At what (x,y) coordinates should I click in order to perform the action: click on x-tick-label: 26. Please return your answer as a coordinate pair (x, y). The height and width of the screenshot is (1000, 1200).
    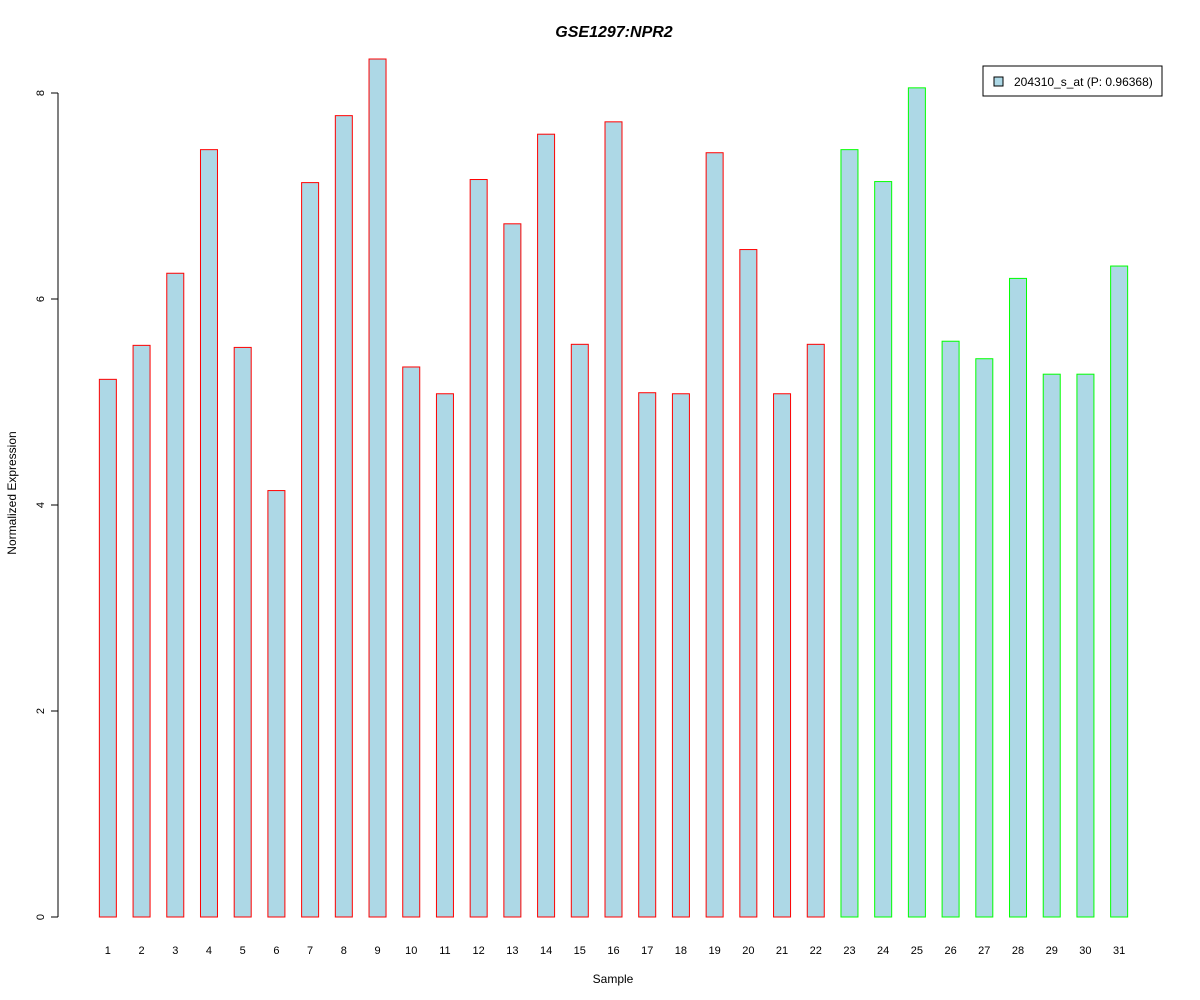
    Looking at the image, I should click on (950, 951).